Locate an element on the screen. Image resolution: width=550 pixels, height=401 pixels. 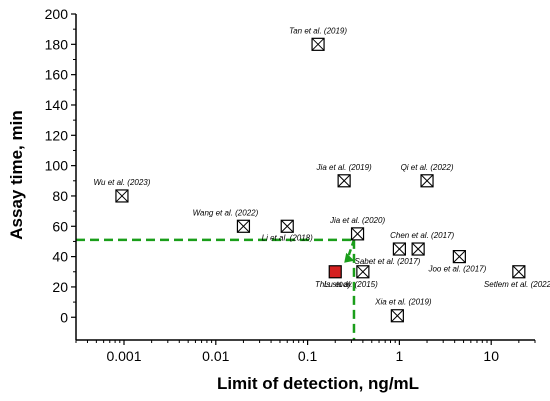
data-point: Lu et al. (2015) is located at coordinates (351, 277).